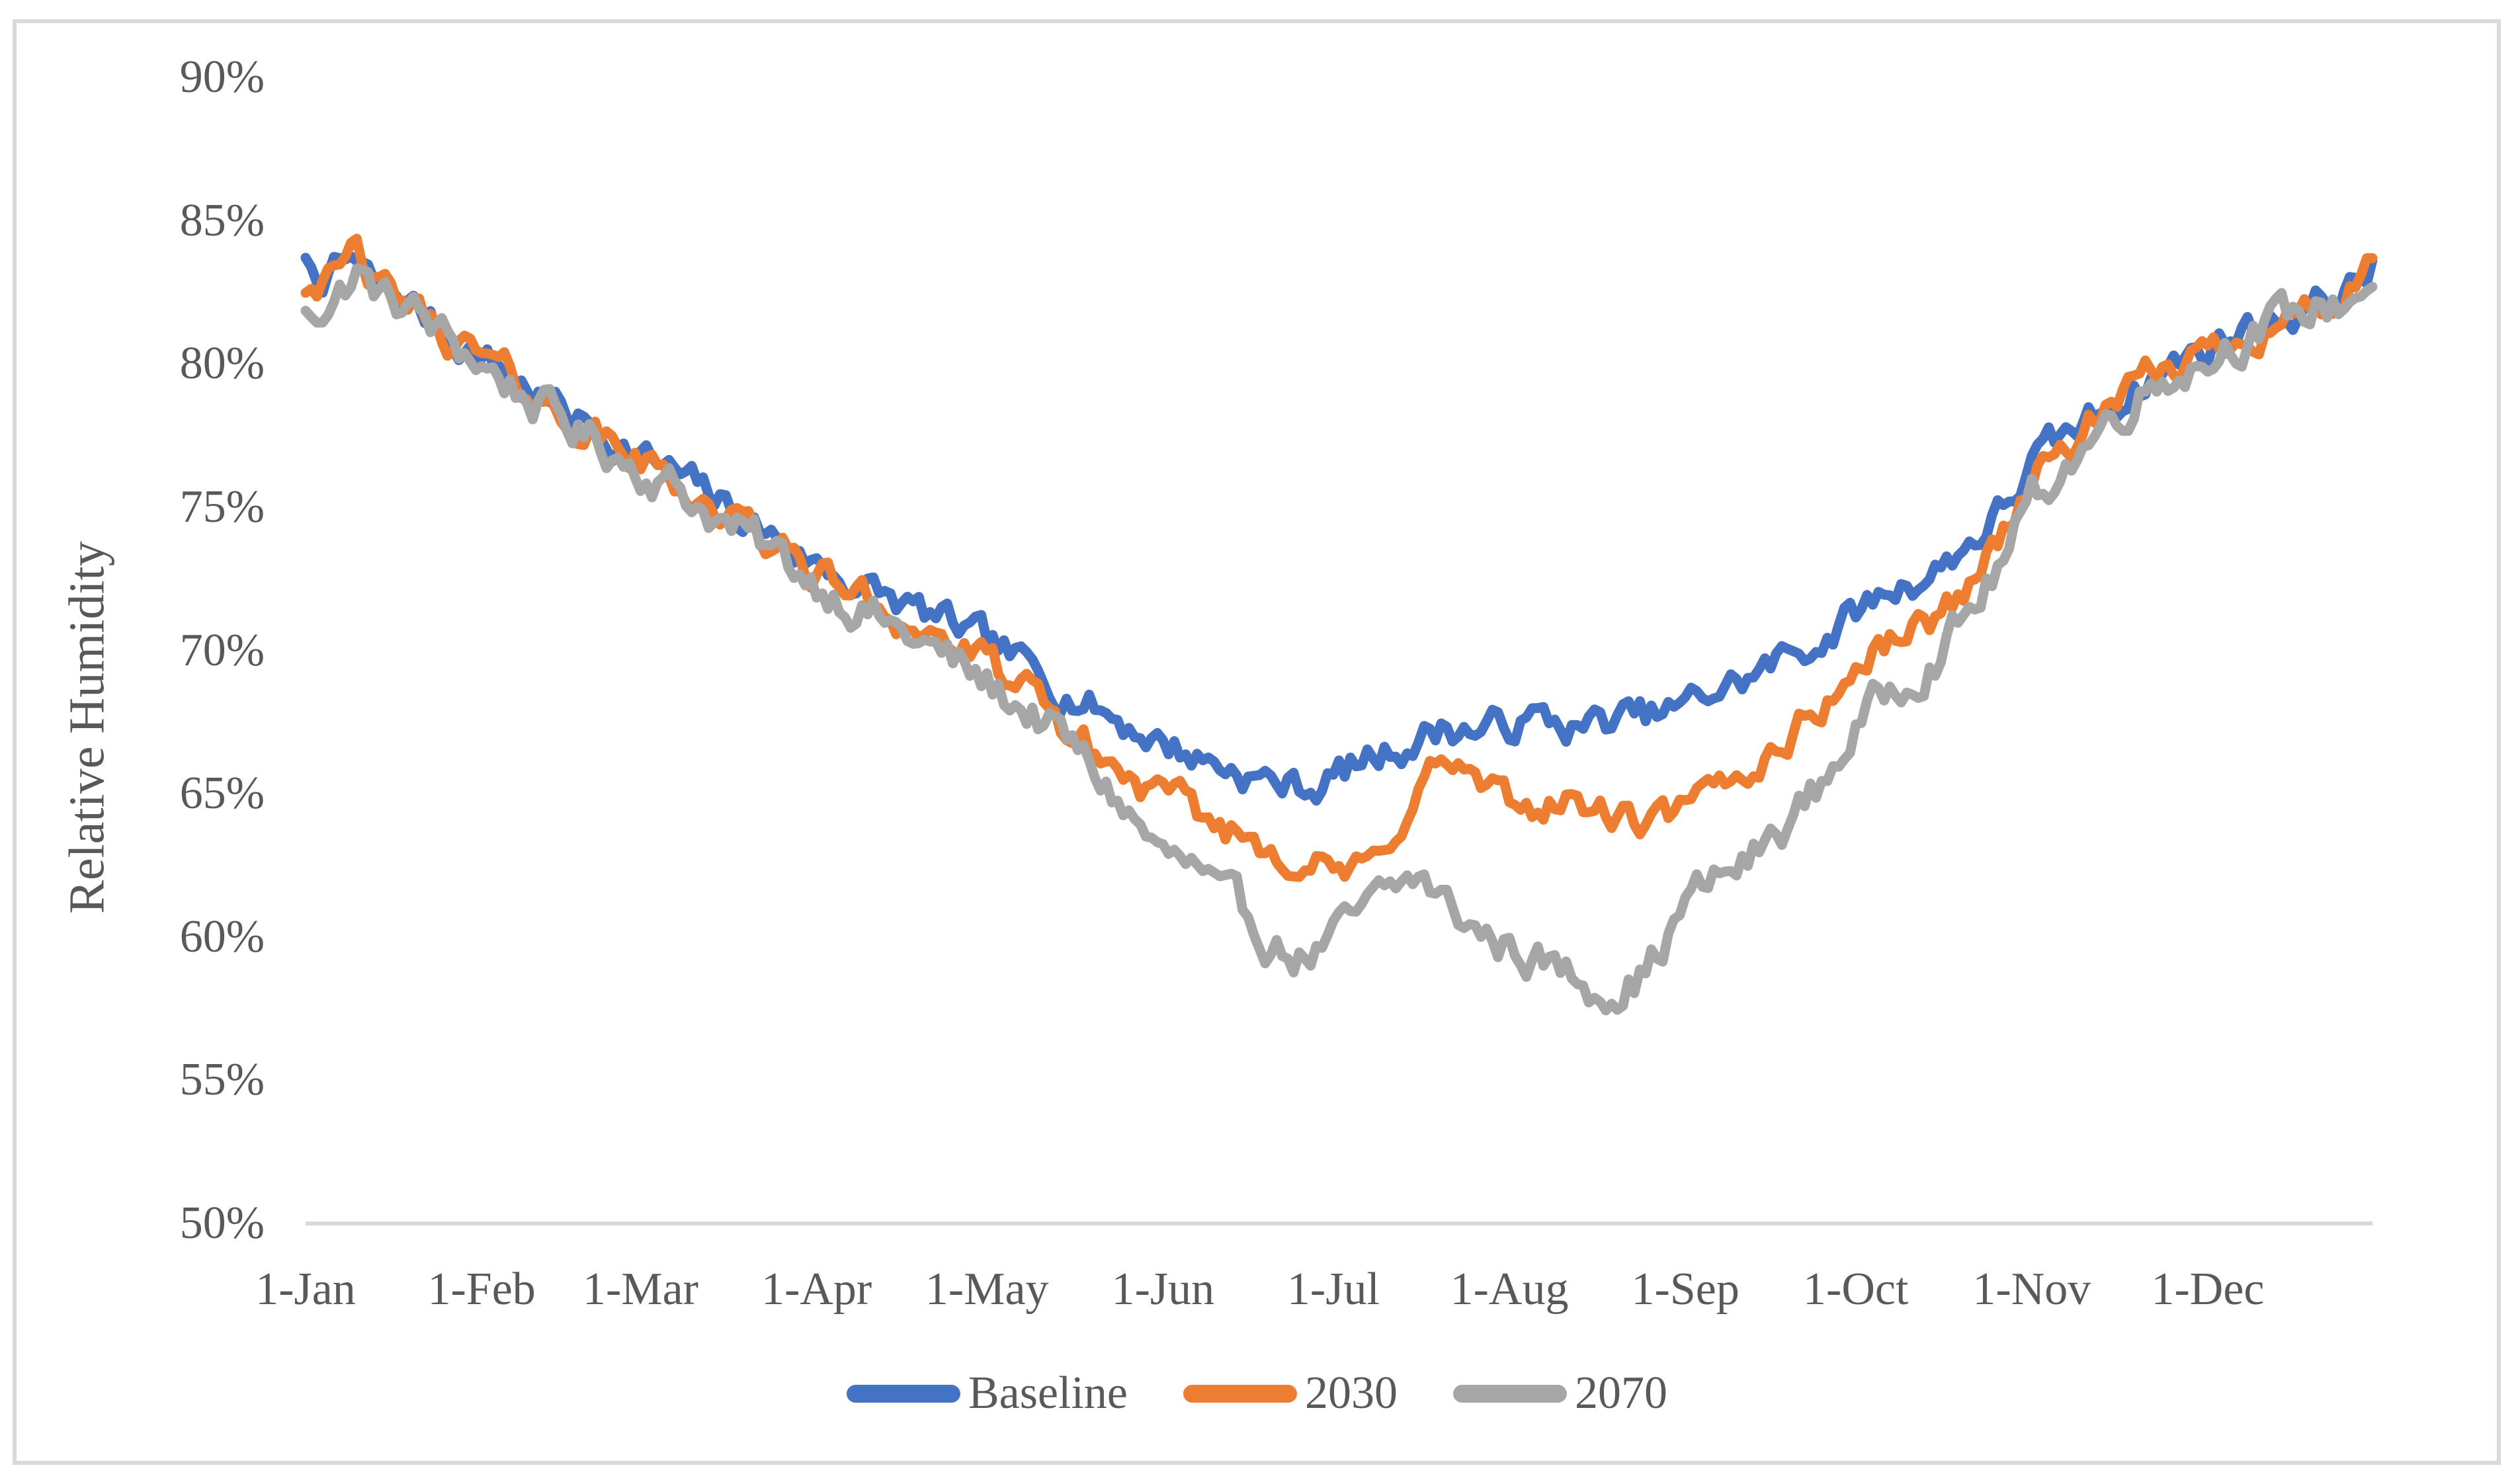 The image size is (2514, 1484). What do you see at coordinates (2031, 1290) in the screenshot?
I see `x-tick-label: 1-Nov` at bounding box center [2031, 1290].